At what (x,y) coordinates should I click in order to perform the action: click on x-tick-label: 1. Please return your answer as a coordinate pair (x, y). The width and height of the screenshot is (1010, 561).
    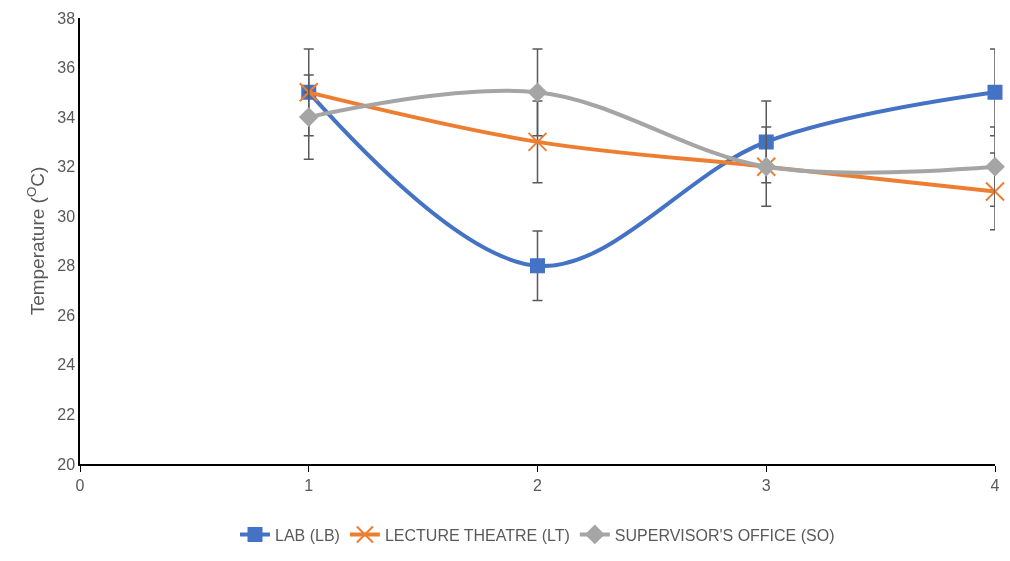
    Looking at the image, I should click on (309, 485).